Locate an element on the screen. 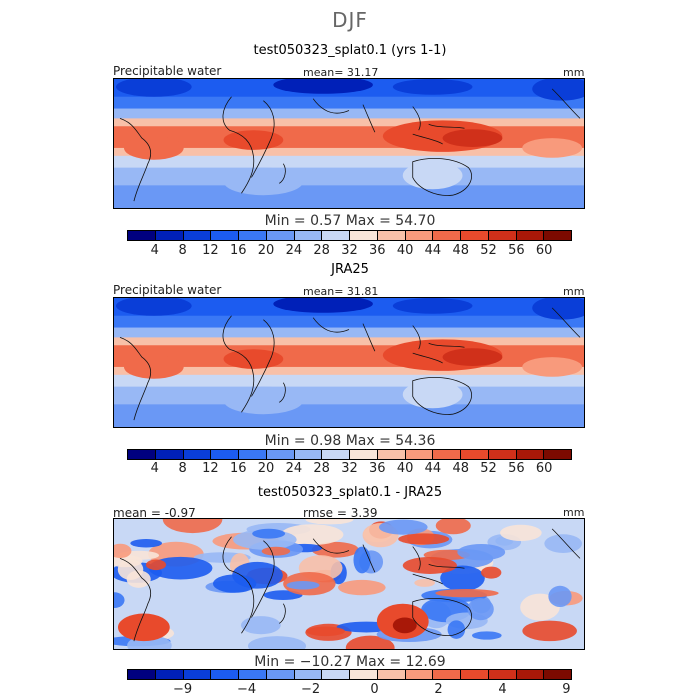  colorbar-tick-label: 56 is located at coordinates (516, 250).